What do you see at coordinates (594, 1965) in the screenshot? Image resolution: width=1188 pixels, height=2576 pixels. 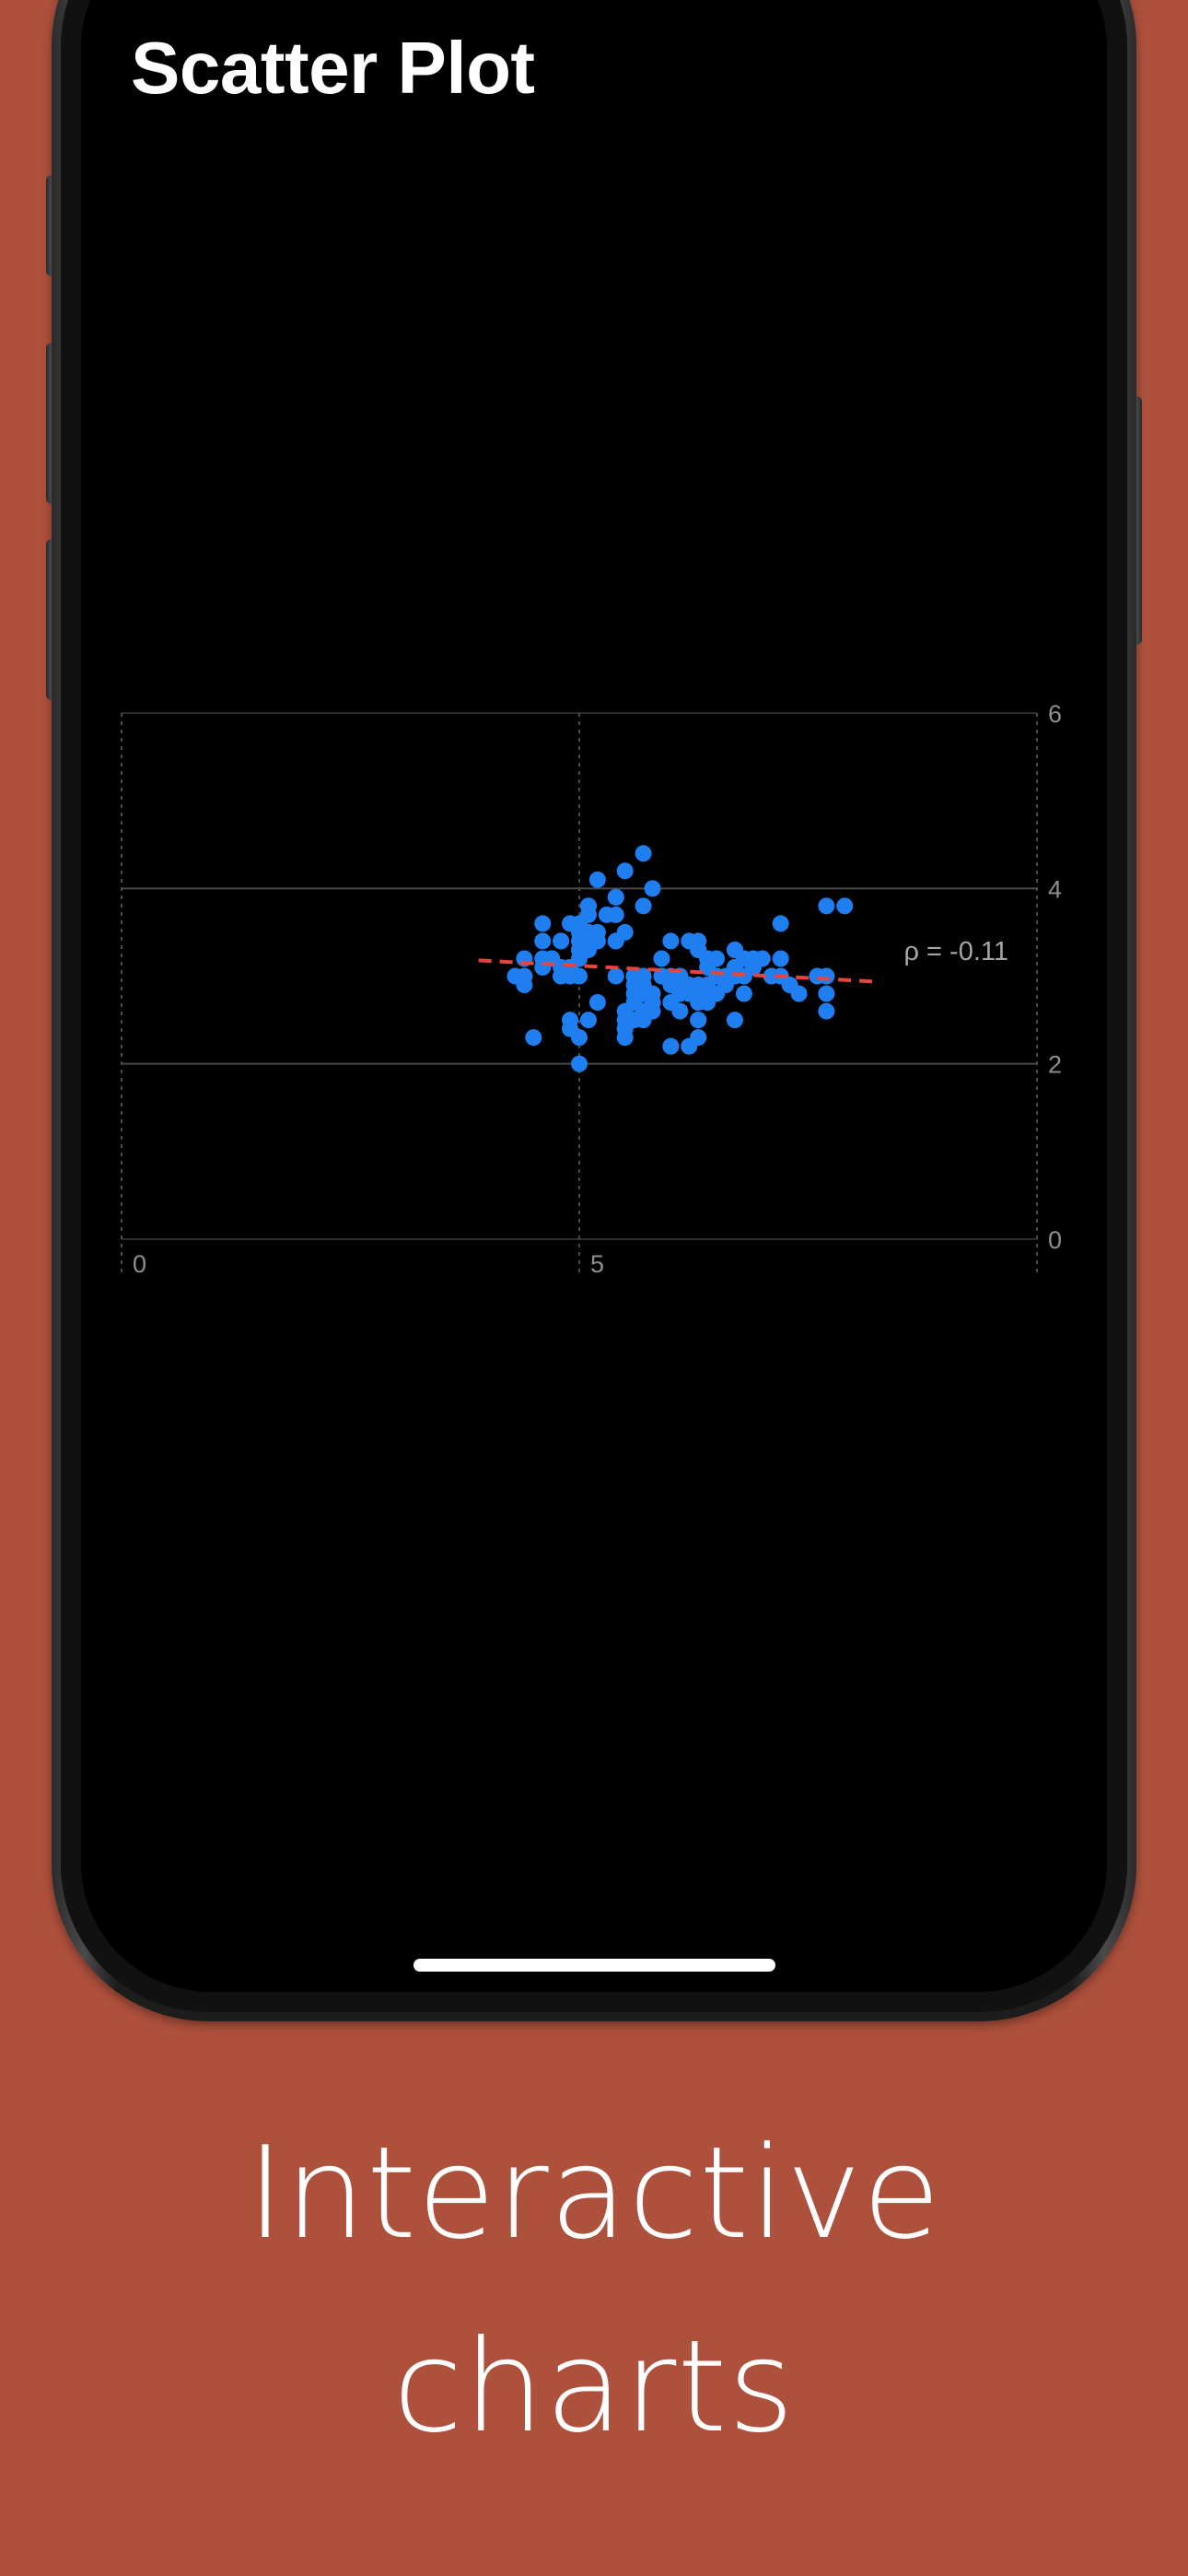 I see `home-indicator` at bounding box center [594, 1965].